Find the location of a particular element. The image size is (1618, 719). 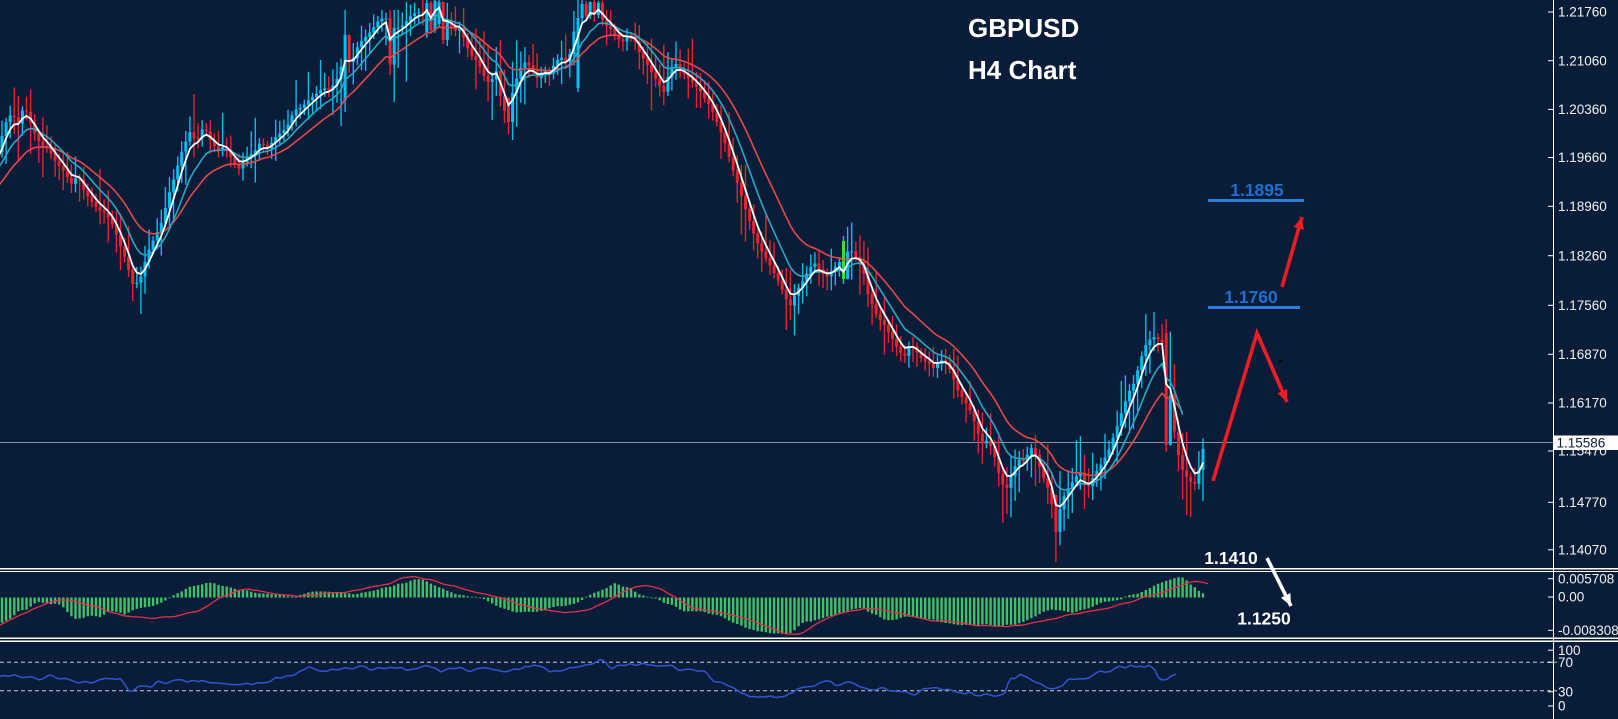

svg-text: 1.15586 is located at coordinates (1581, 442).